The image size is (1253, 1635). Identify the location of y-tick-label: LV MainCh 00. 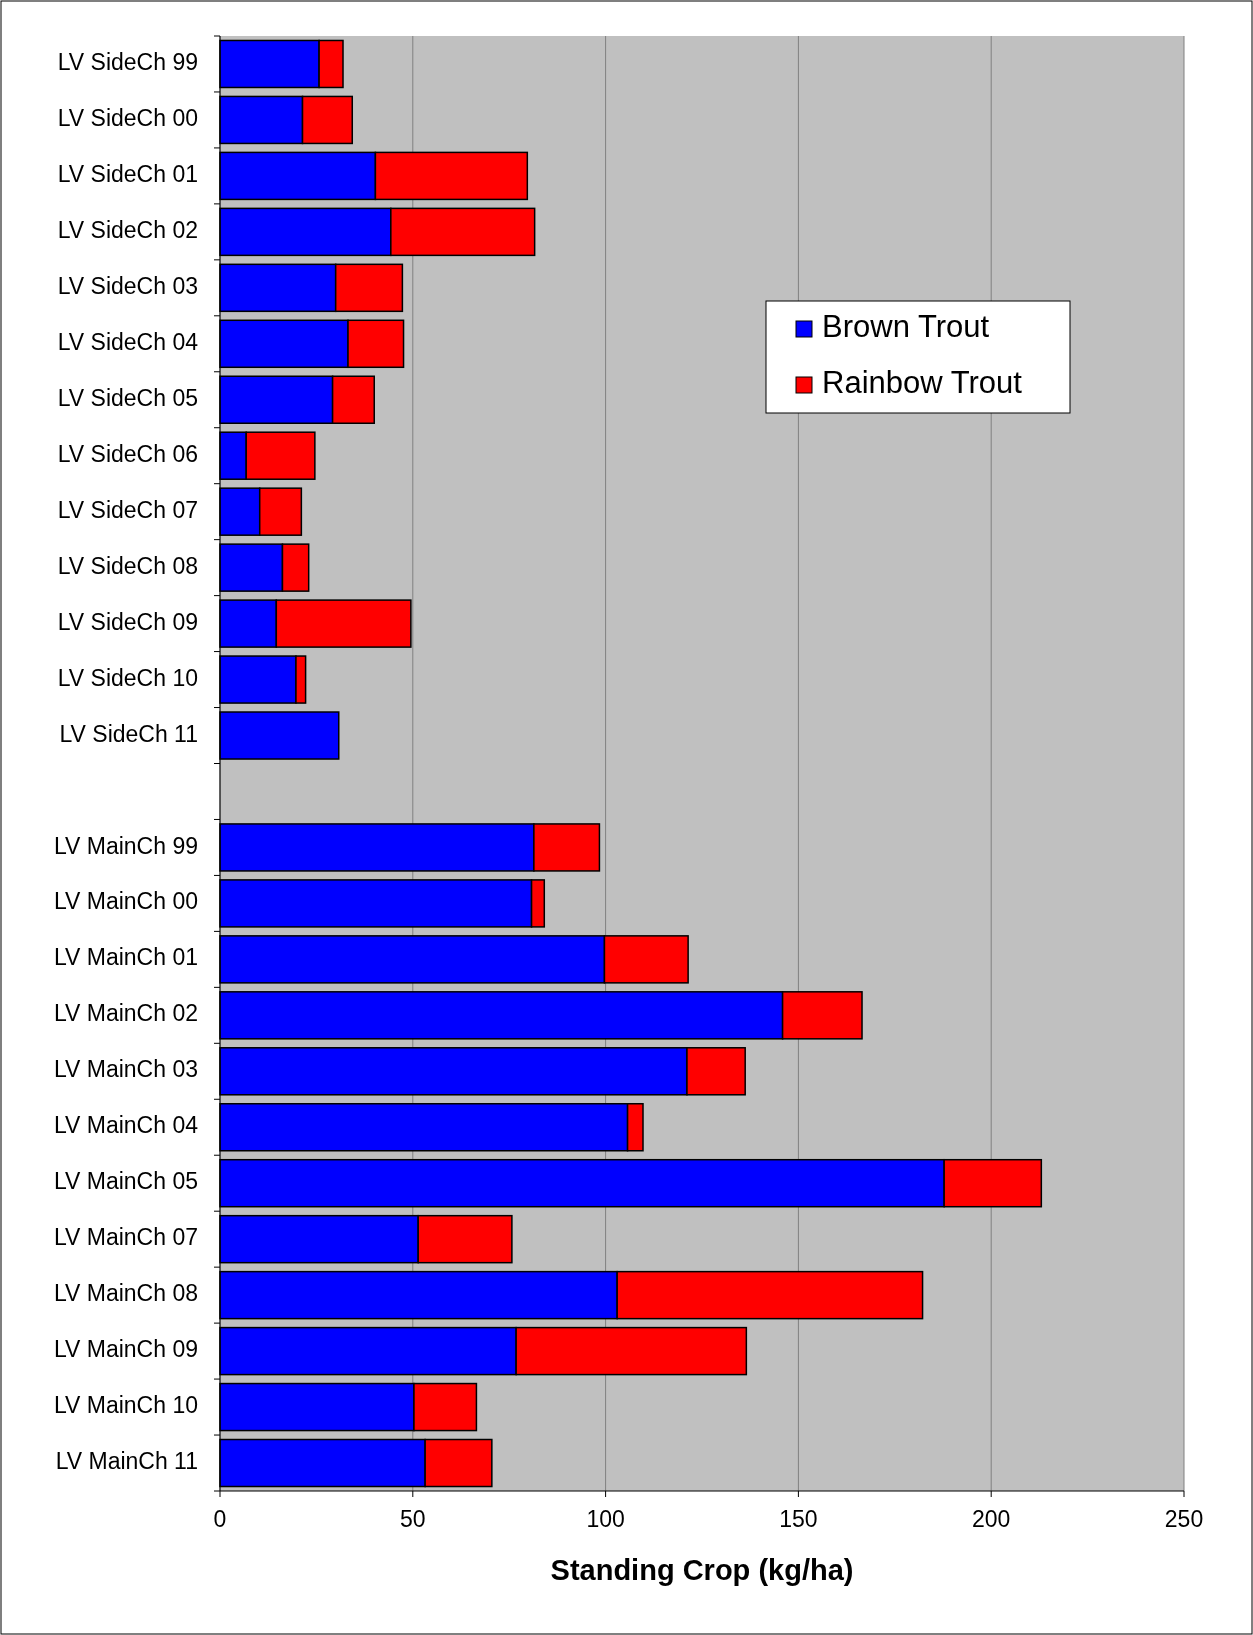
(125, 901).